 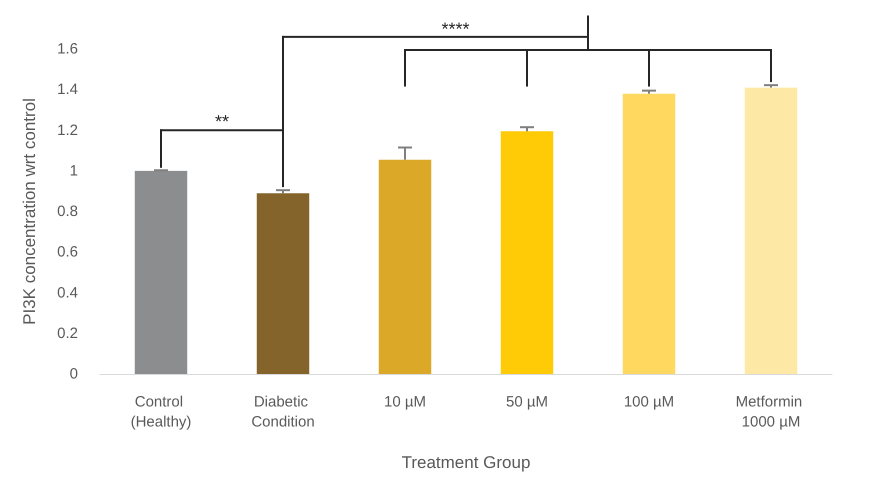 I want to click on x-tick-label: 100 µM, so click(x=649, y=402).